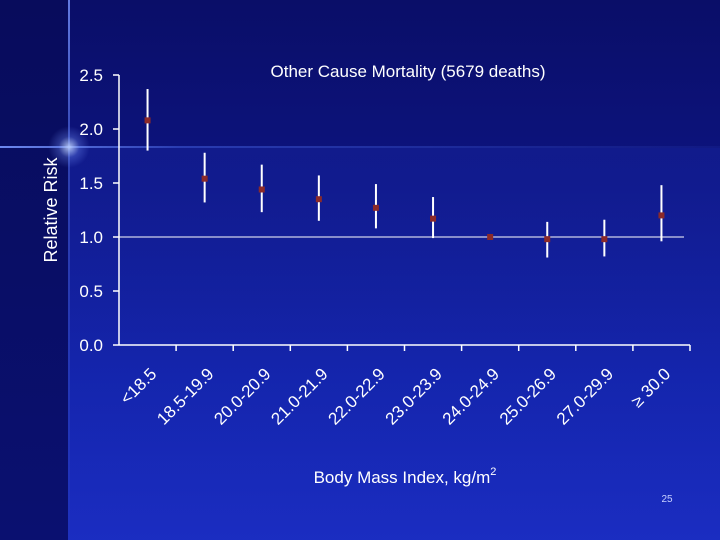  Describe the element at coordinates (69, 270) in the screenshot. I see `decorative-vertical-line` at that location.